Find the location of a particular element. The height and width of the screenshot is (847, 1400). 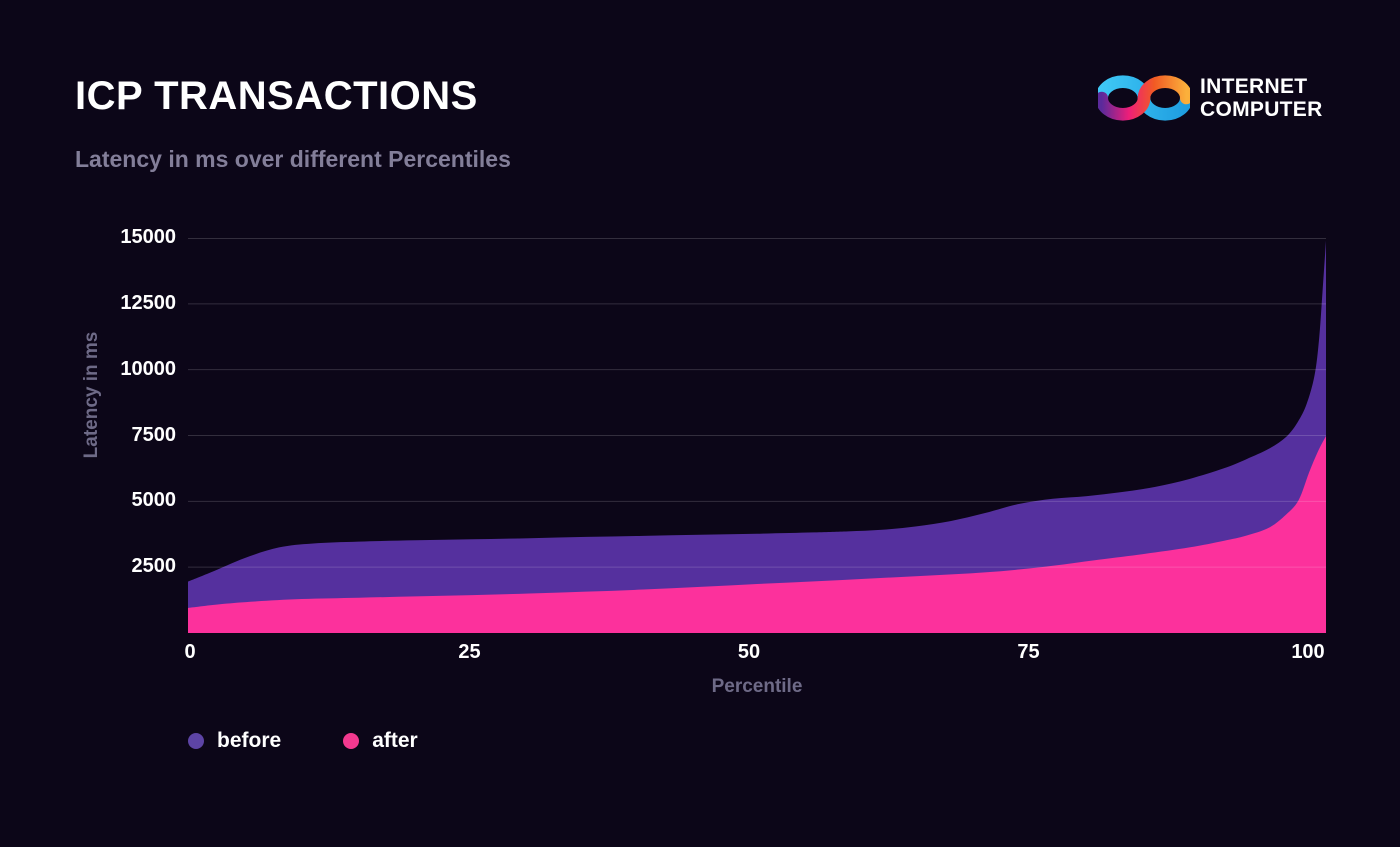

legend-item-after: after is located at coordinates (380, 741).